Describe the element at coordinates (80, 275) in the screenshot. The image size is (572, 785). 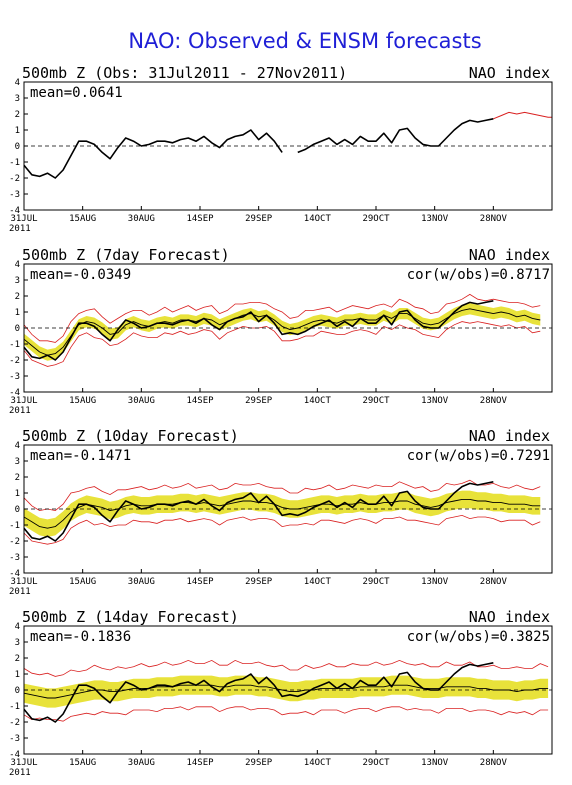
I see `mean-label: mean=-0.0349` at that location.